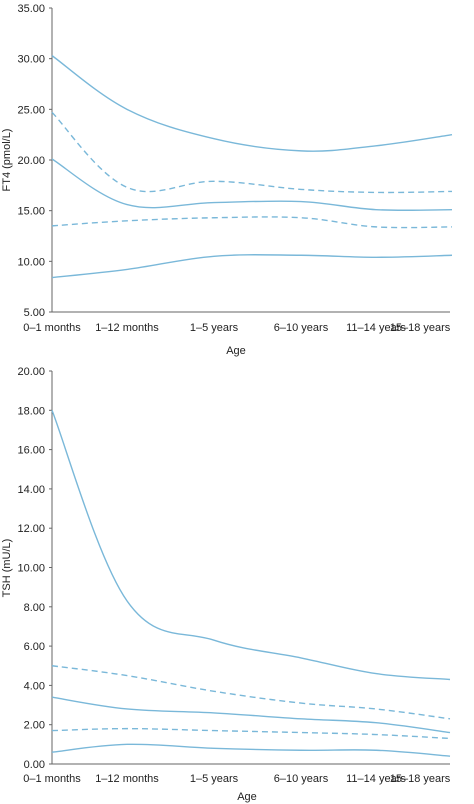  I want to click on tsh-y-axis-label: TSH (mU/L), so click(7, 568).